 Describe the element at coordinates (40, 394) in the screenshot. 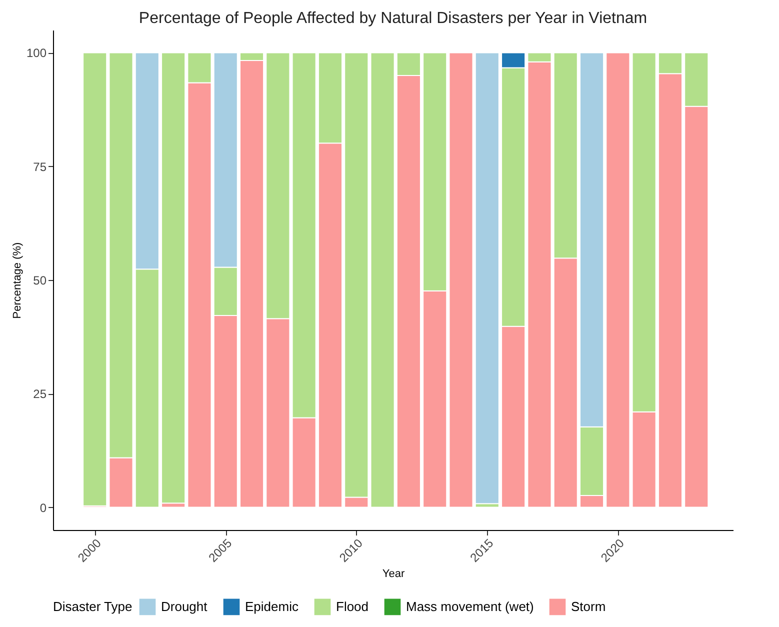

I see `y-tick-label: 25` at that location.